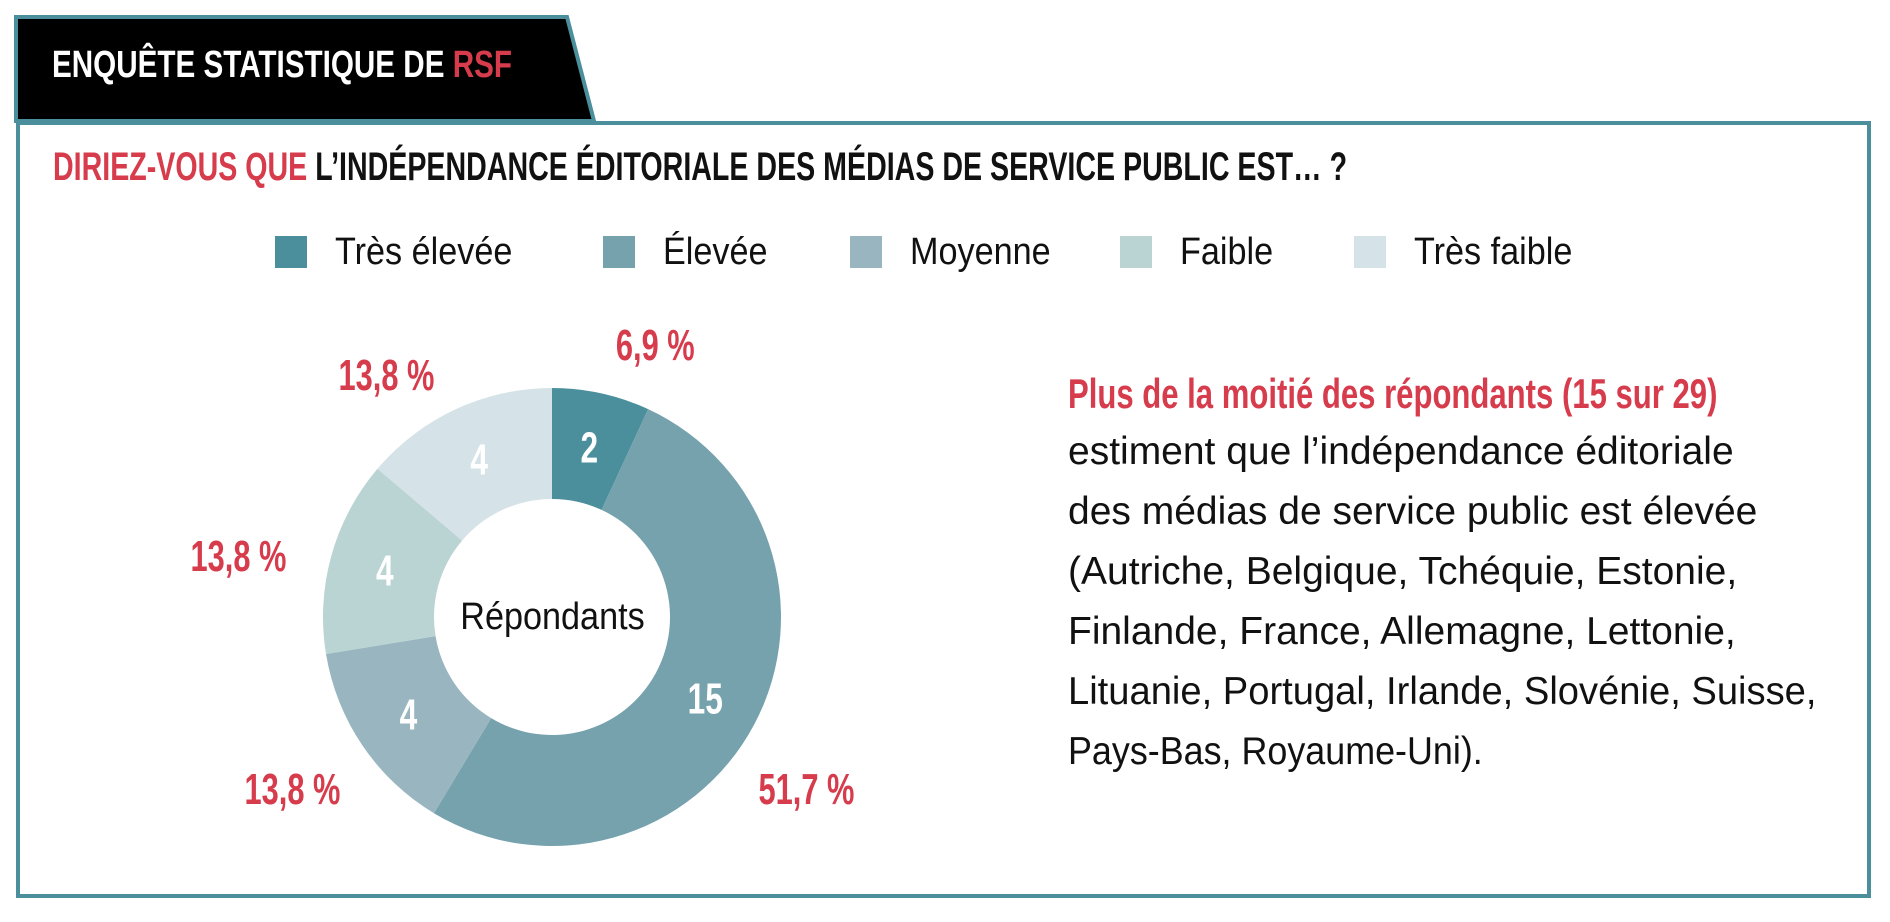 The width and height of the screenshot is (1890, 922). I want to click on header-title: ENQUÊTE STATISTIQUE DE RSF, so click(282, 65).